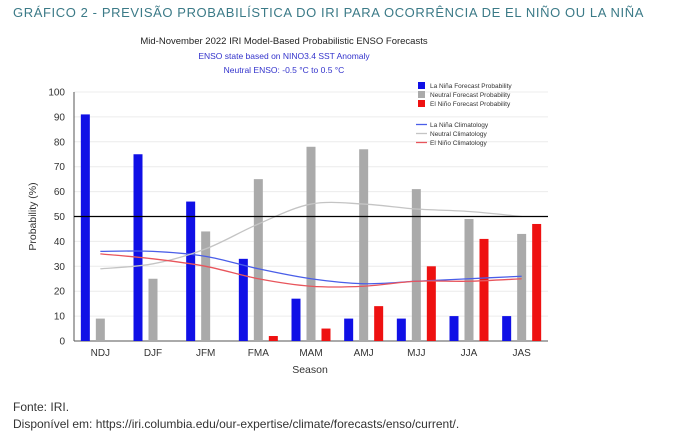  I want to click on climatology-line-el-ni-o-climatology, so click(311, 270).